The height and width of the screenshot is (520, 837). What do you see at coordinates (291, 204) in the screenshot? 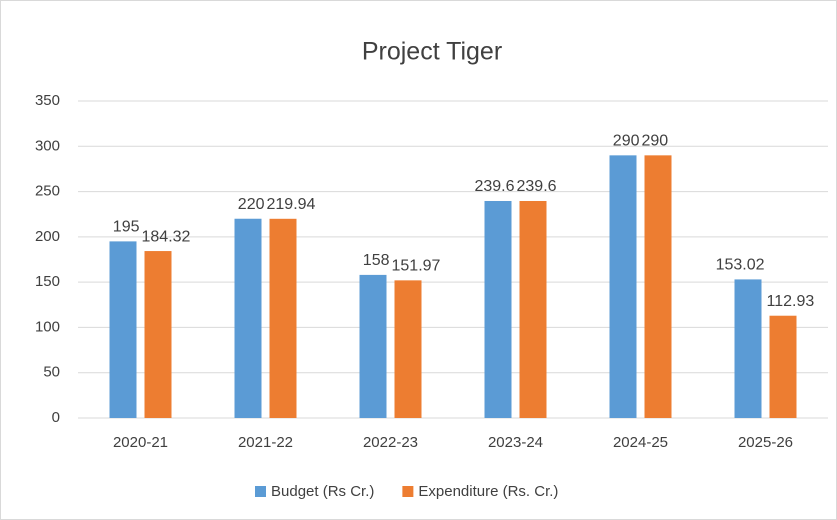
I see `data-label: 219.94` at bounding box center [291, 204].